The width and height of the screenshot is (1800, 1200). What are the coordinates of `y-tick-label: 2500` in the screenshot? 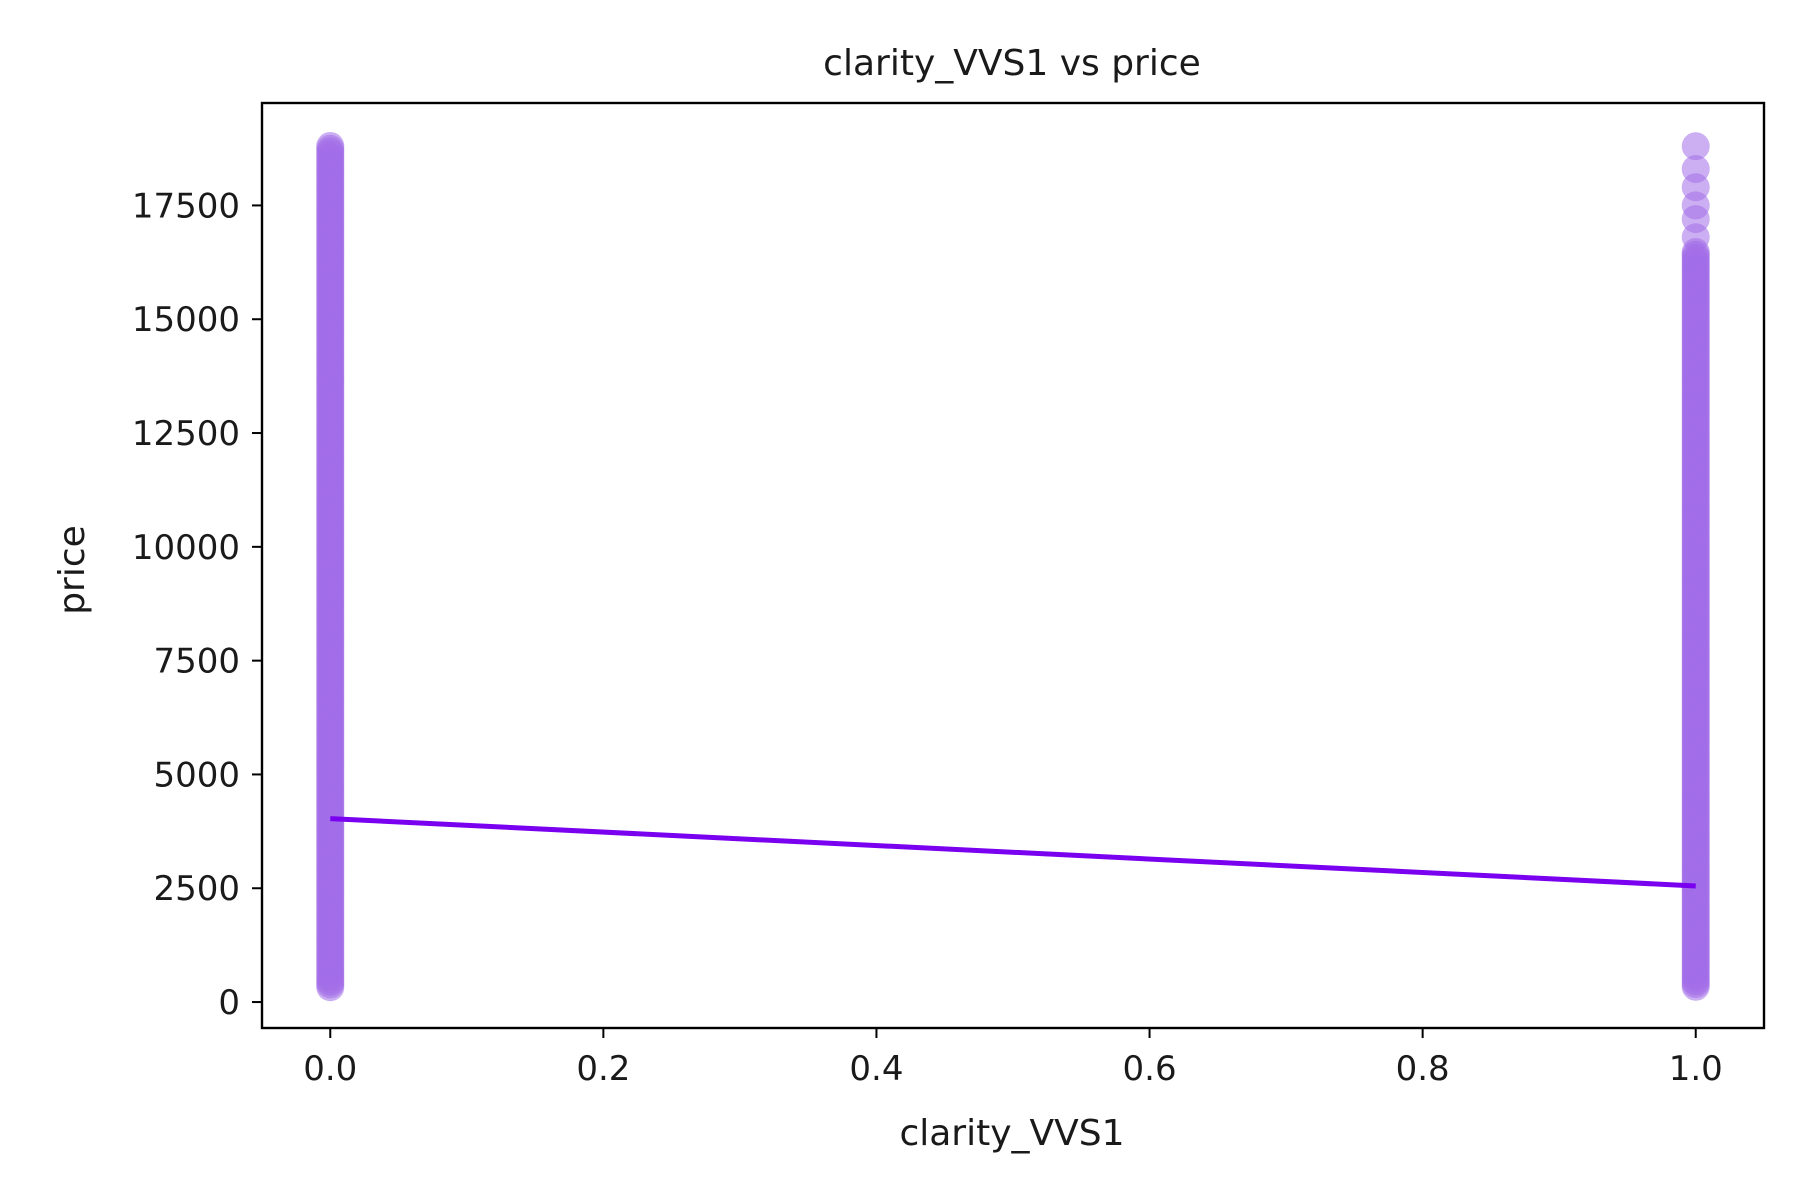 It's located at (196, 889).